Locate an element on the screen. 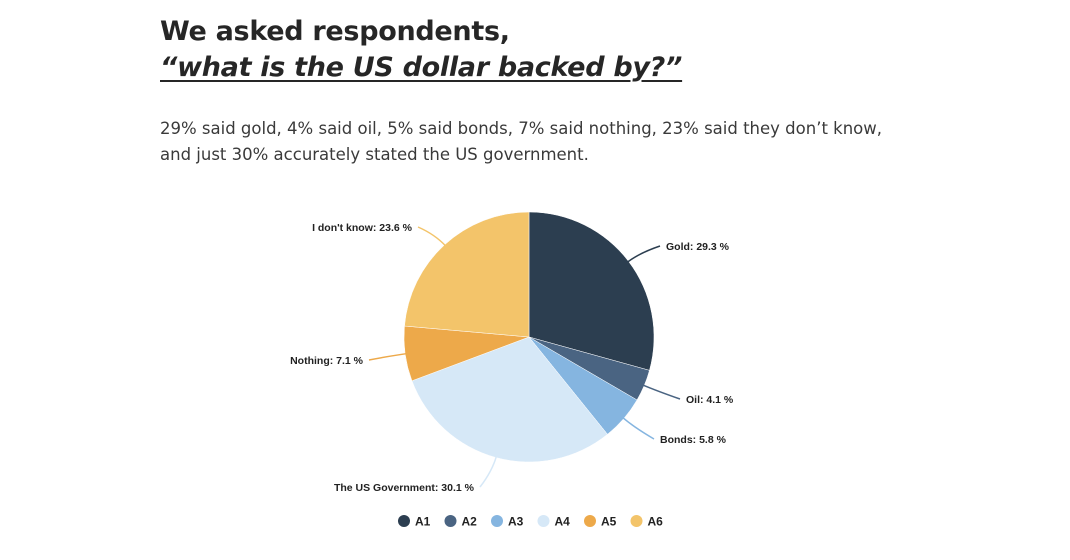 This screenshot has height=560, width=1070. pie-slice-i-don-t-know is located at coordinates (467, 274).